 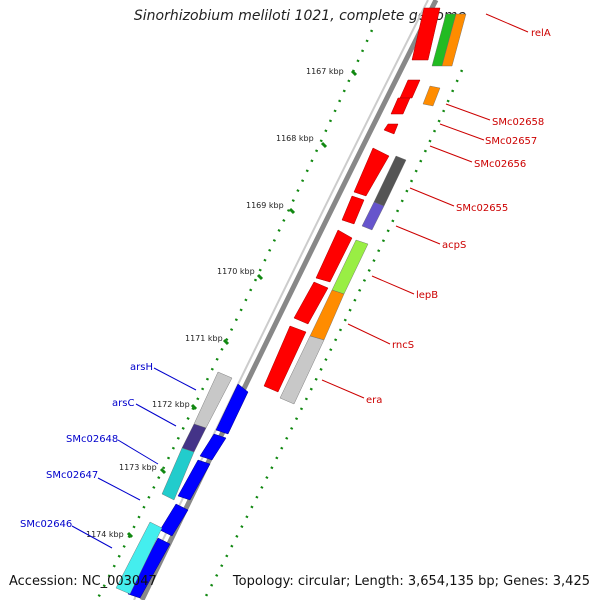 I want to click on kbp-label: 1174 kbp, so click(x=105, y=534).